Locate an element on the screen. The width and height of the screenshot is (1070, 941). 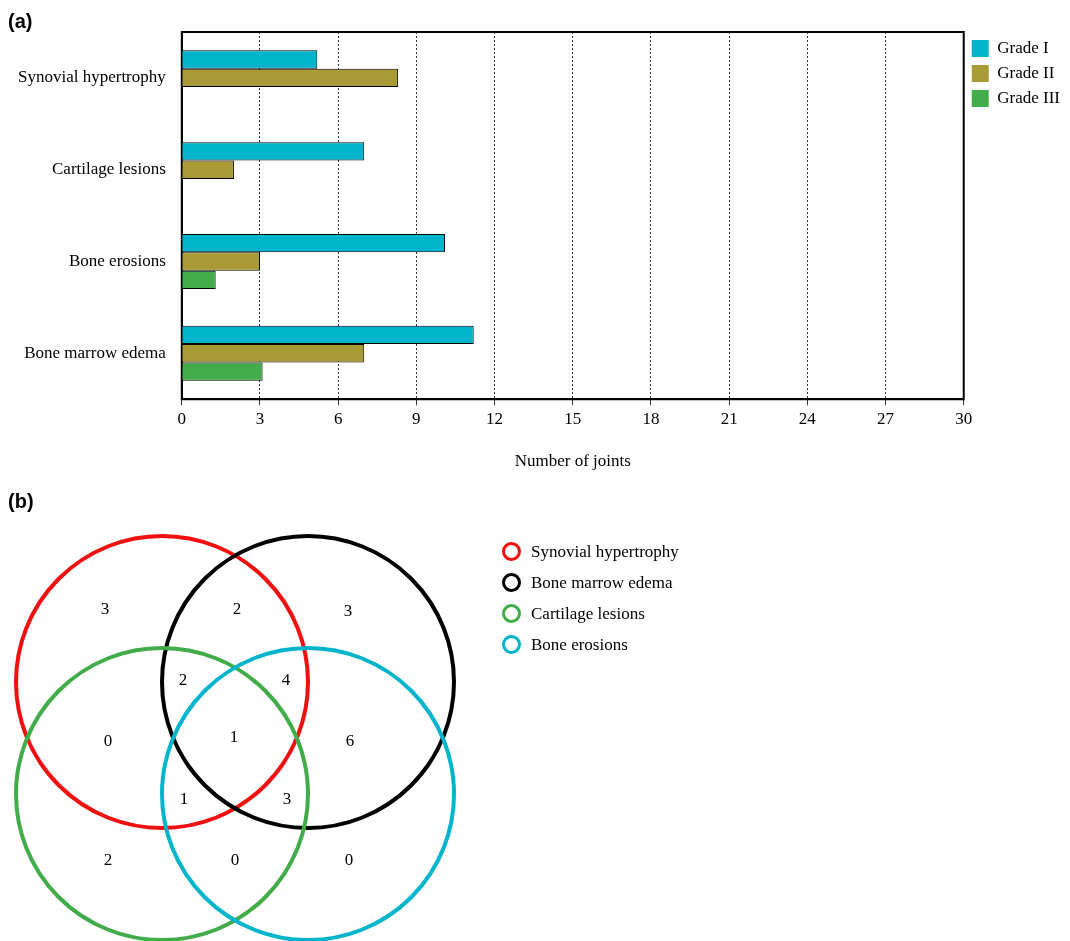
x-tick-label: 0 is located at coordinates (182, 418).